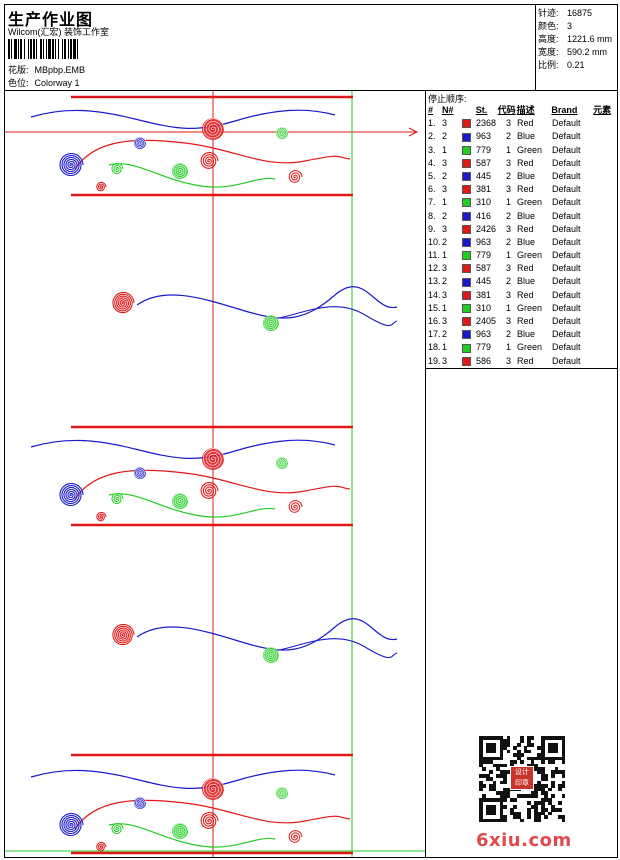 This screenshot has width=620, height=860. What do you see at coordinates (484, 268) in the screenshot?
I see `stop-st: 587` at bounding box center [484, 268].